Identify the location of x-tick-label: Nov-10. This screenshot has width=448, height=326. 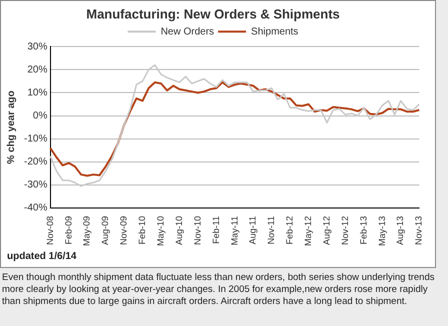
(197, 231).